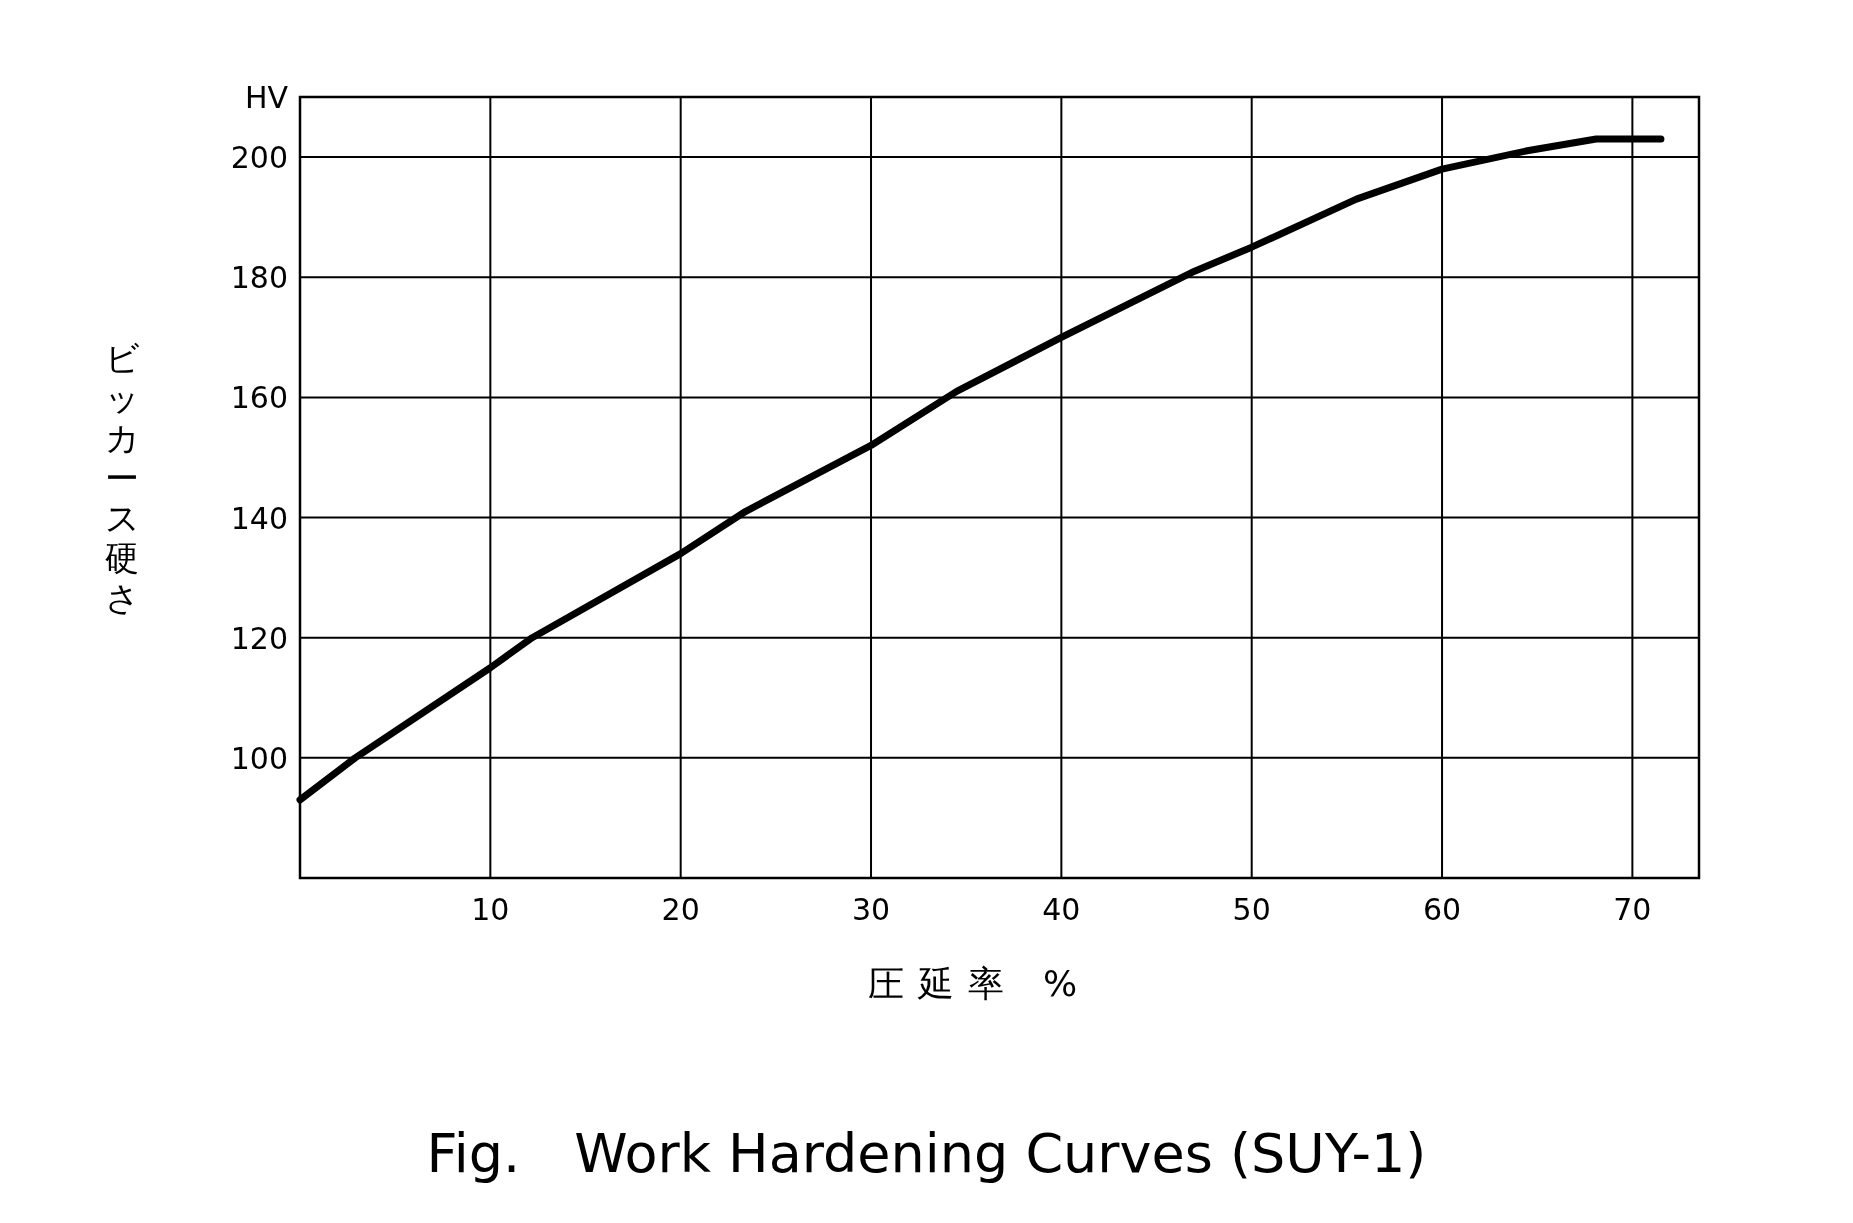 The width and height of the screenshot is (1853, 1223). What do you see at coordinates (680, 909) in the screenshot?
I see `x-tick-label: 20` at bounding box center [680, 909].